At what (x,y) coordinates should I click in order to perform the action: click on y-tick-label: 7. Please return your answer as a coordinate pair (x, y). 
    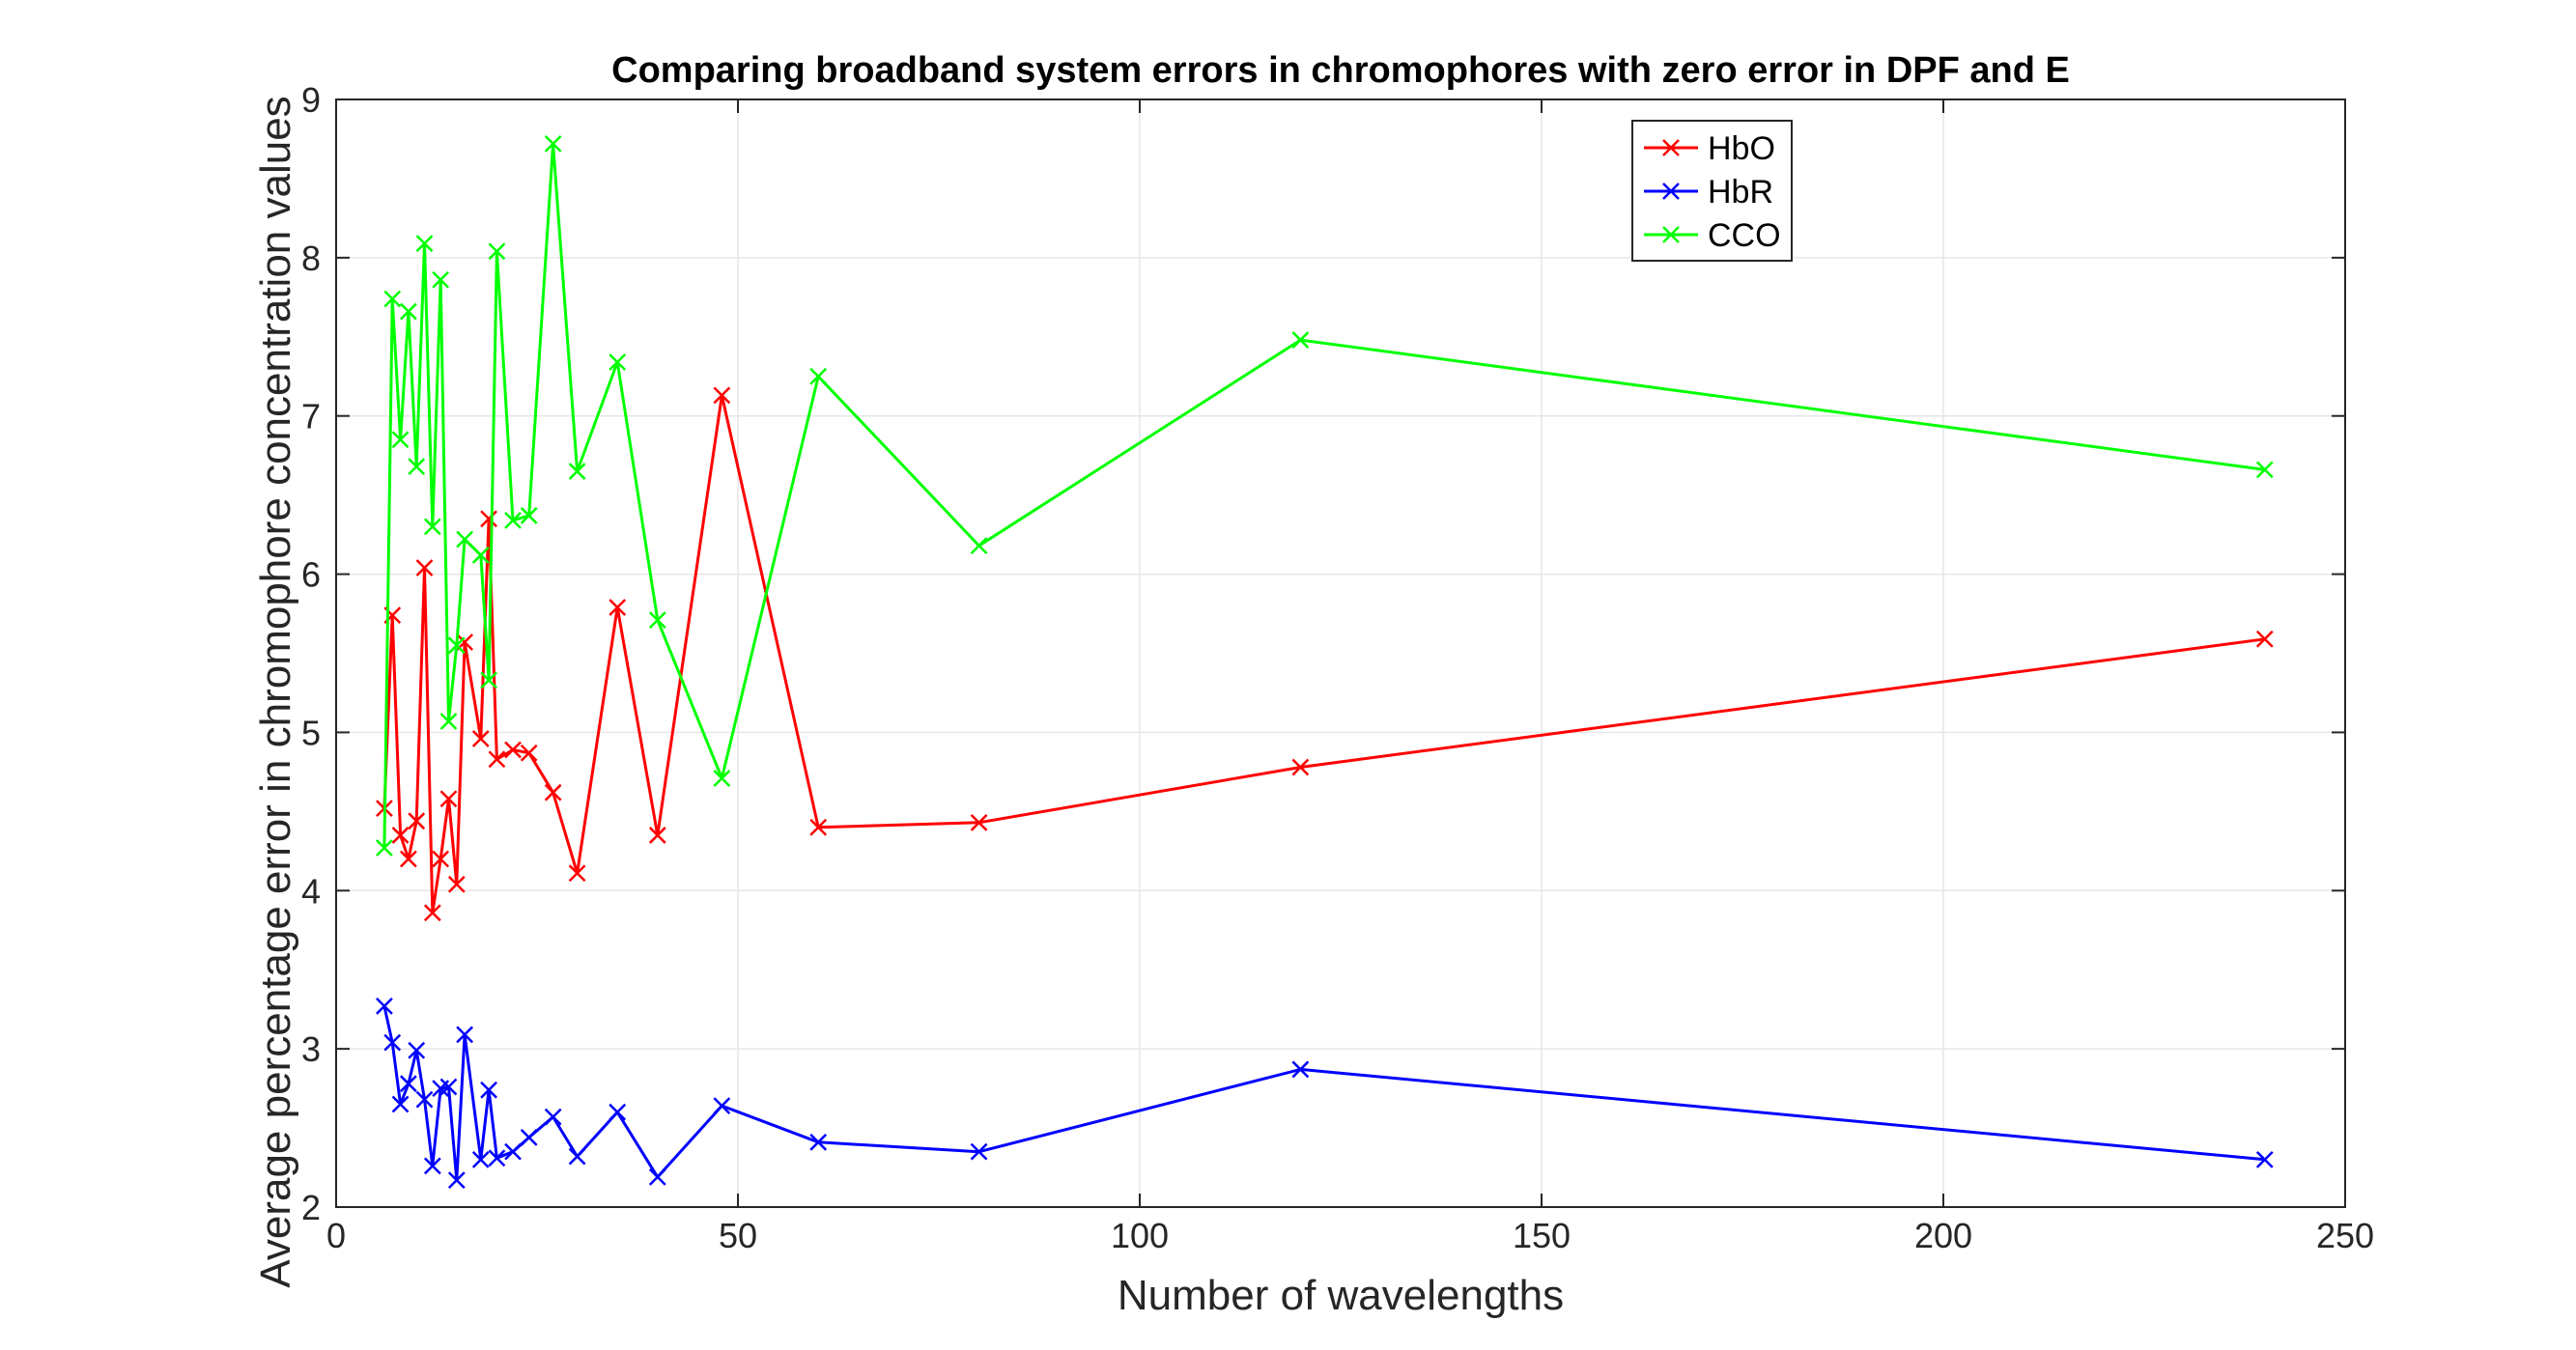
    Looking at the image, I should click on (311, 416).